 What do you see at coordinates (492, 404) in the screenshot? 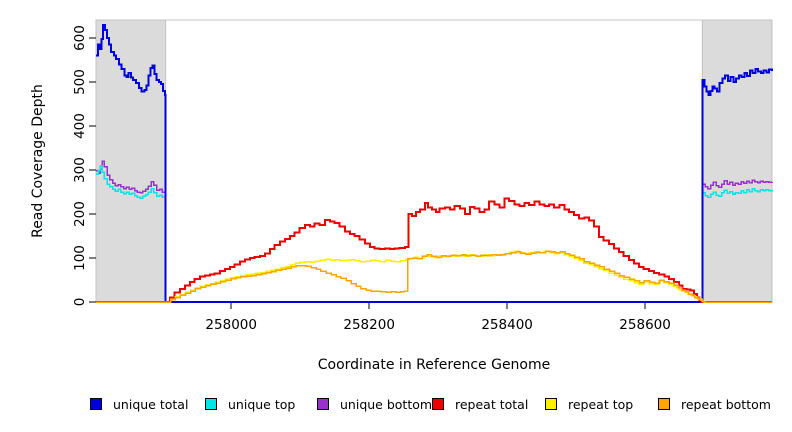
I see `legend-label: repeat total` at bounding box center [492, 404].